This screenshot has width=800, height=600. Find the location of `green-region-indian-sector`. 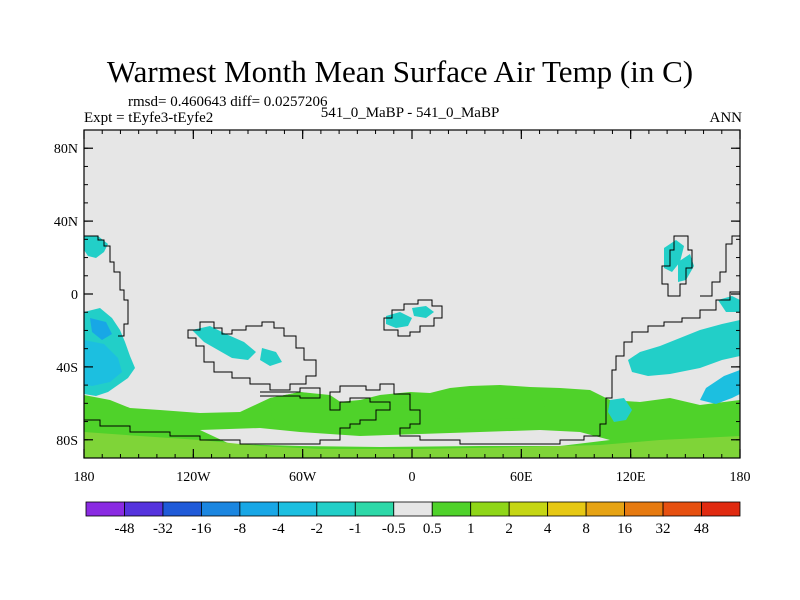

green-region-indian-sector is located at coordinates (492, 404).